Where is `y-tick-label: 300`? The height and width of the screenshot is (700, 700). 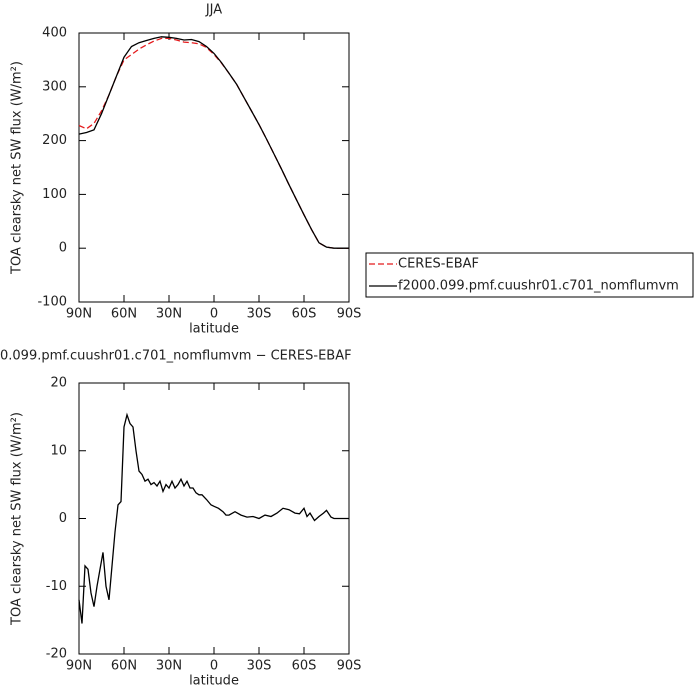
y-tick-label: 300 is located at coordinates (54, 86).